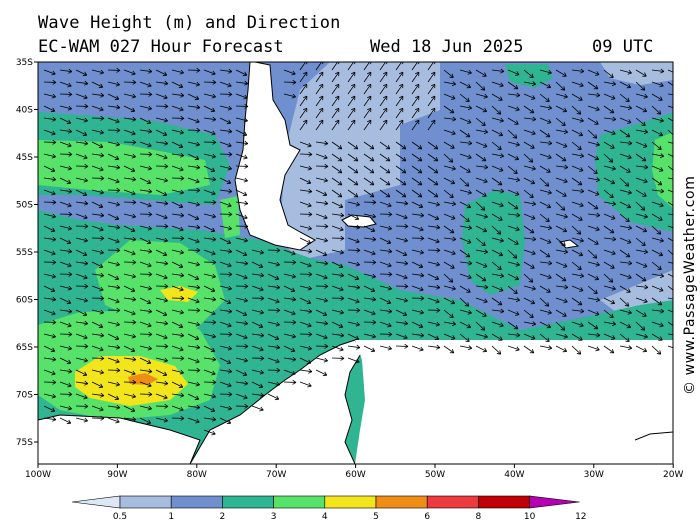 The height and width of the screenshot is (525, 700). Describe the element at coordinates (514, 402) in the screenshot. I see `antarctic-weddell` at that location.